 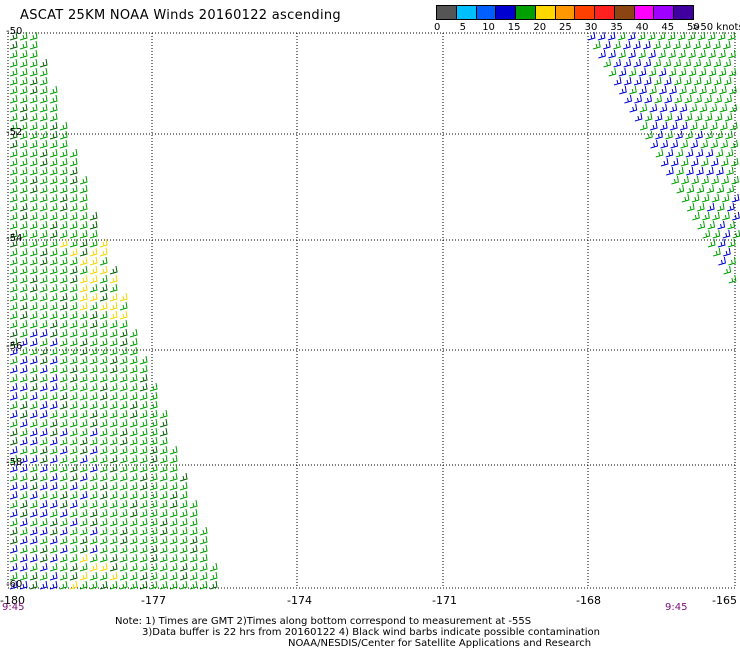 I want to click on time-label-left: 9:45, so click(x=13, y=607).